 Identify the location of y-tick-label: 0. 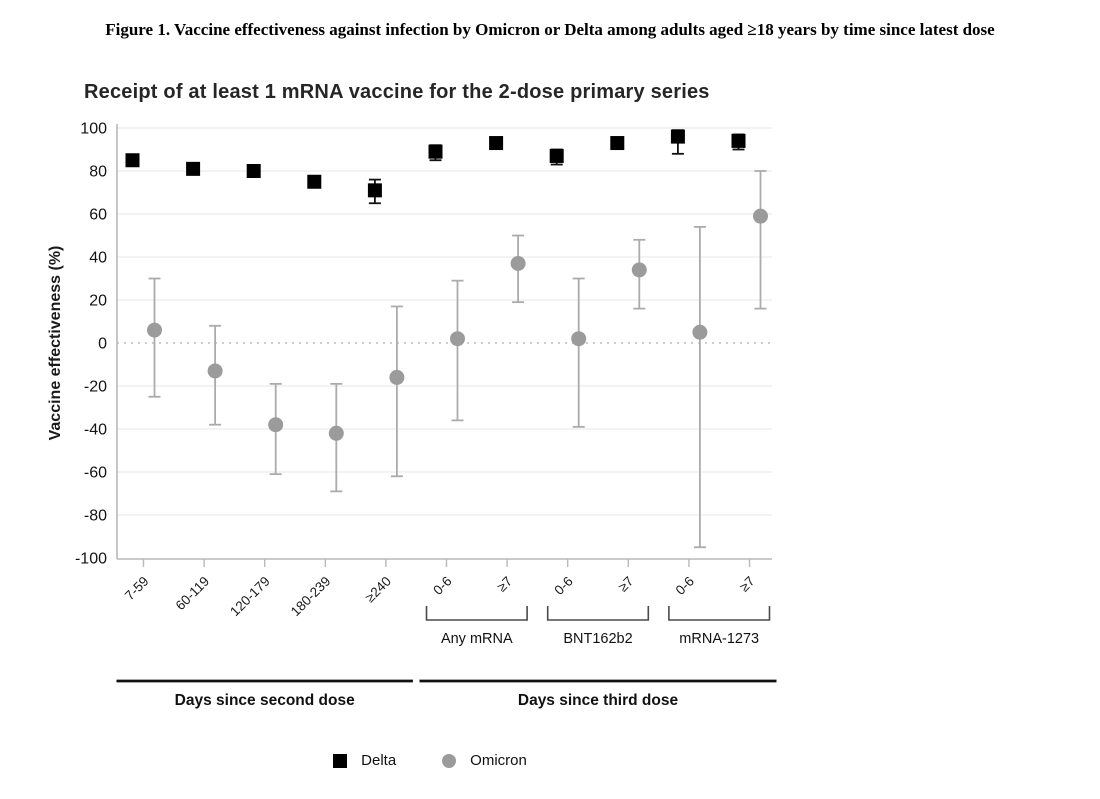
(102, 344).